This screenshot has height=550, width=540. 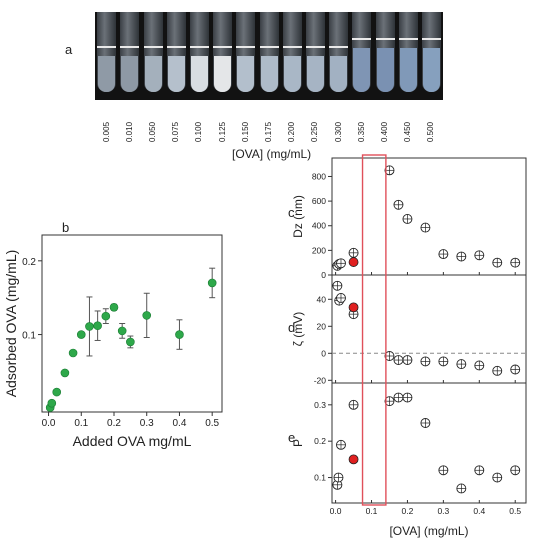 I want to click on x-tick-label-b: 0.0, so click(x=49, y=423).